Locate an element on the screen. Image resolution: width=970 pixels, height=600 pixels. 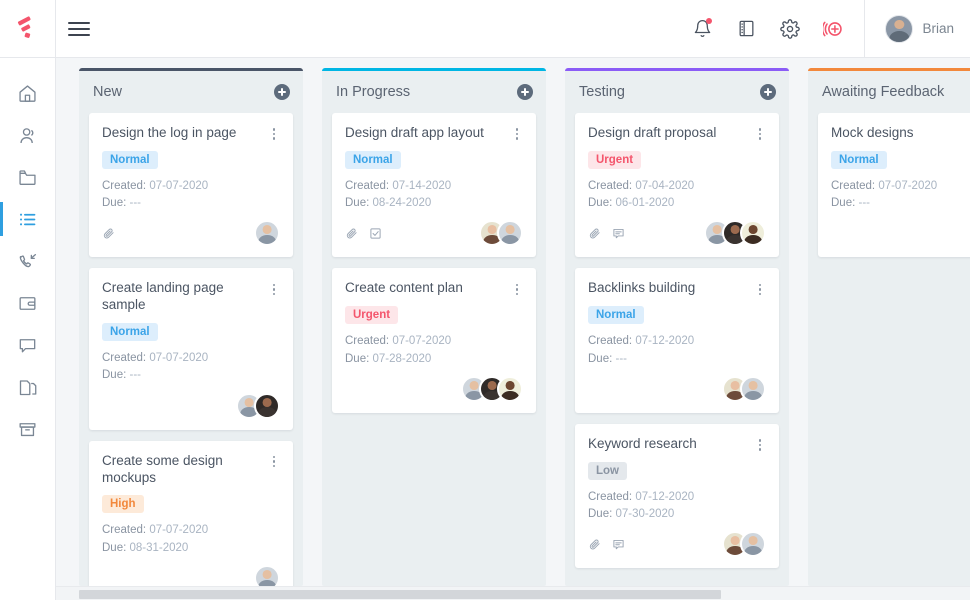
checklist-icon is located at coordinates (375, 233).